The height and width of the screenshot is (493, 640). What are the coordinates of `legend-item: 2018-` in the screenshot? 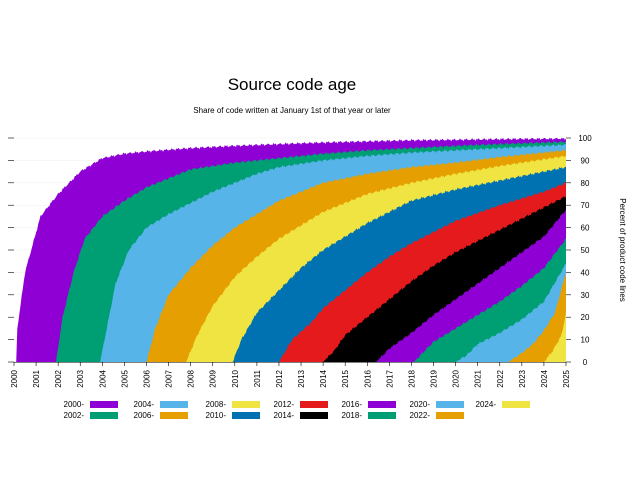 It's located at (369, 415).